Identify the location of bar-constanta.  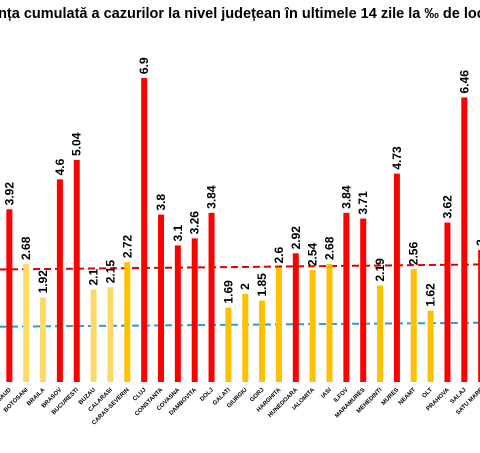
(161, 298).